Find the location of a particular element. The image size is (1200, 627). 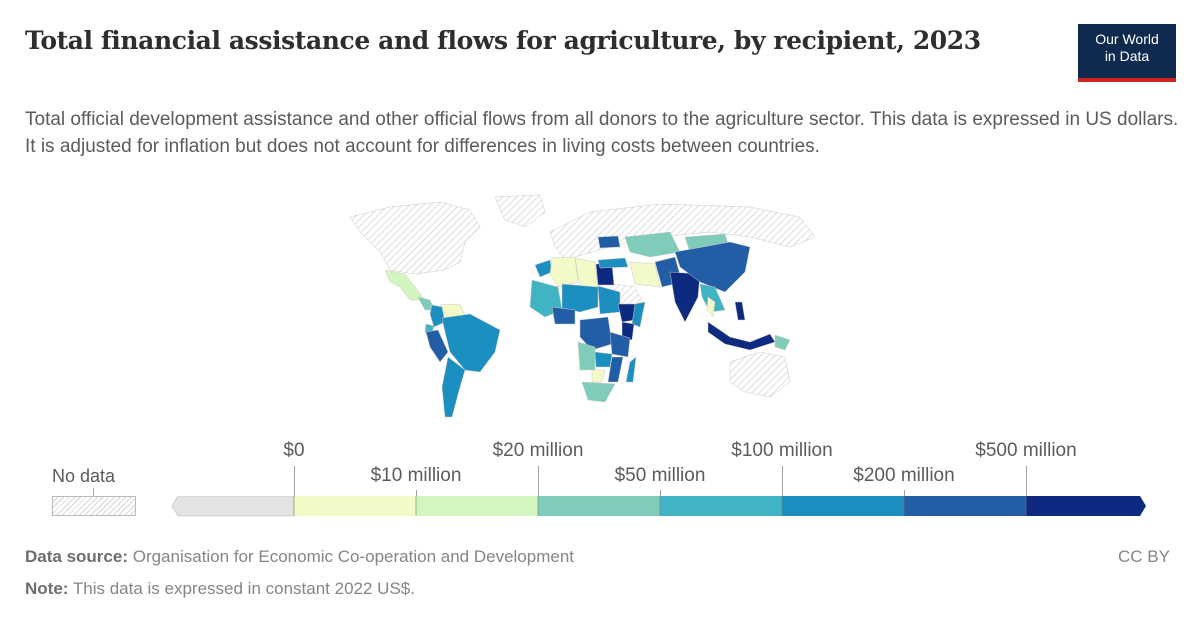

region-thailand is located at coordinates (711, 307).